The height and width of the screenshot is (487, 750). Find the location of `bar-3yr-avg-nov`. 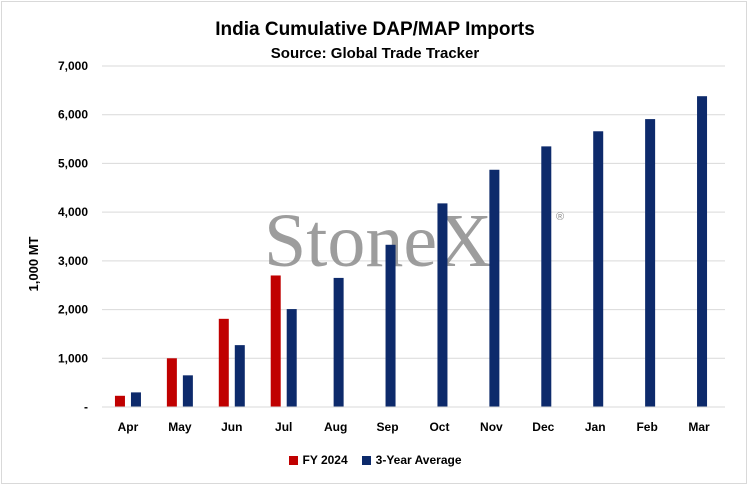

bar-3yr-avg-nov is located at coordinates (494, 288).